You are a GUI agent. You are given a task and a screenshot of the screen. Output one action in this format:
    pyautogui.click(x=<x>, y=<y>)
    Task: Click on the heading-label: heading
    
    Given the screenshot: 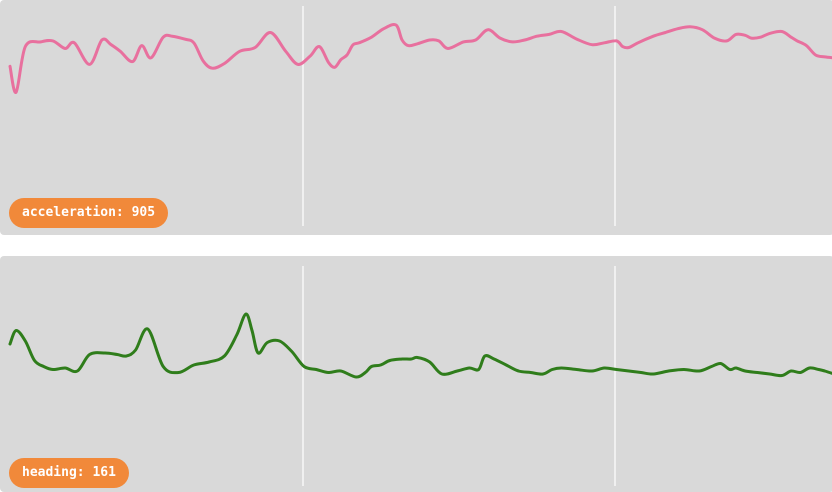 What is the action you would take?
    pyautogui.click(x=49, y=472)
    